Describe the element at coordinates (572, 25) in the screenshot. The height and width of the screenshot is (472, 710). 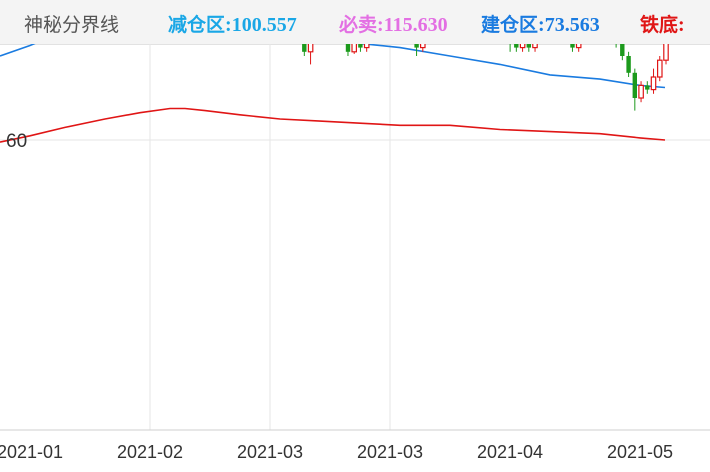
I see `legend-build-value: 73.563` at that location.